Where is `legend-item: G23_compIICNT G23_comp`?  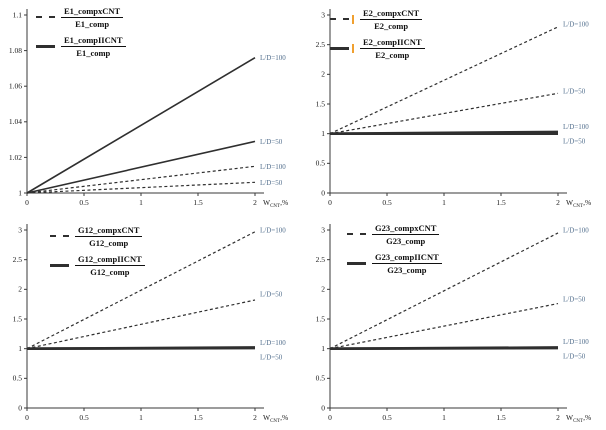
legend-item: G23_compIICNT G23_comp is located at coordinates (394, 263).